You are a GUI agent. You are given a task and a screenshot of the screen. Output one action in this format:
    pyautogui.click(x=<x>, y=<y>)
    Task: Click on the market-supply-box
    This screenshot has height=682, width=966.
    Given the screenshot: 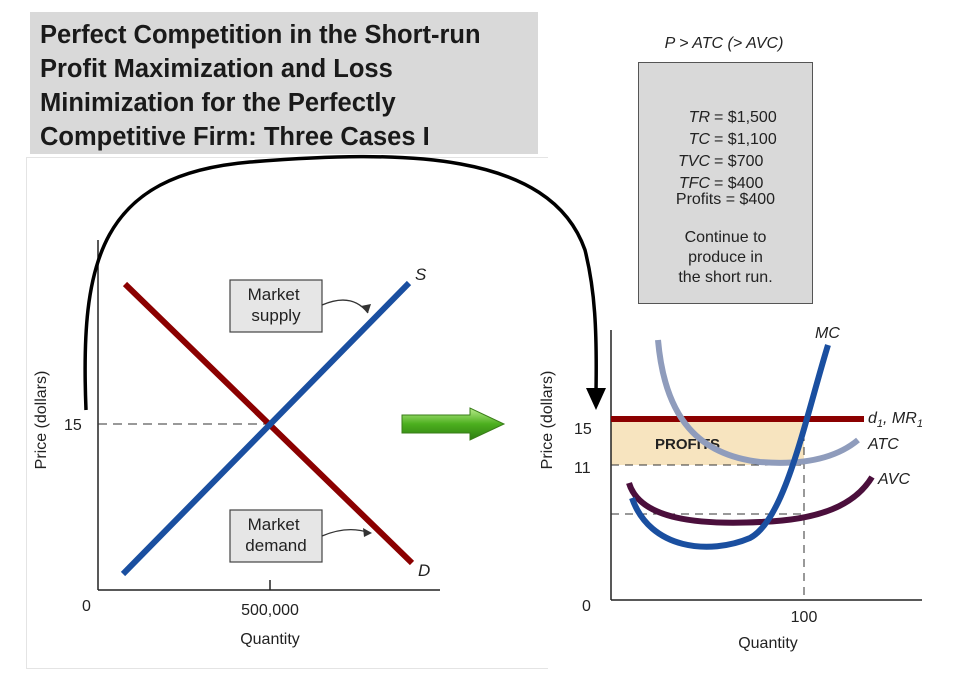 What is the action you would take?
    pyautogui.click(x=276, y=306)
    